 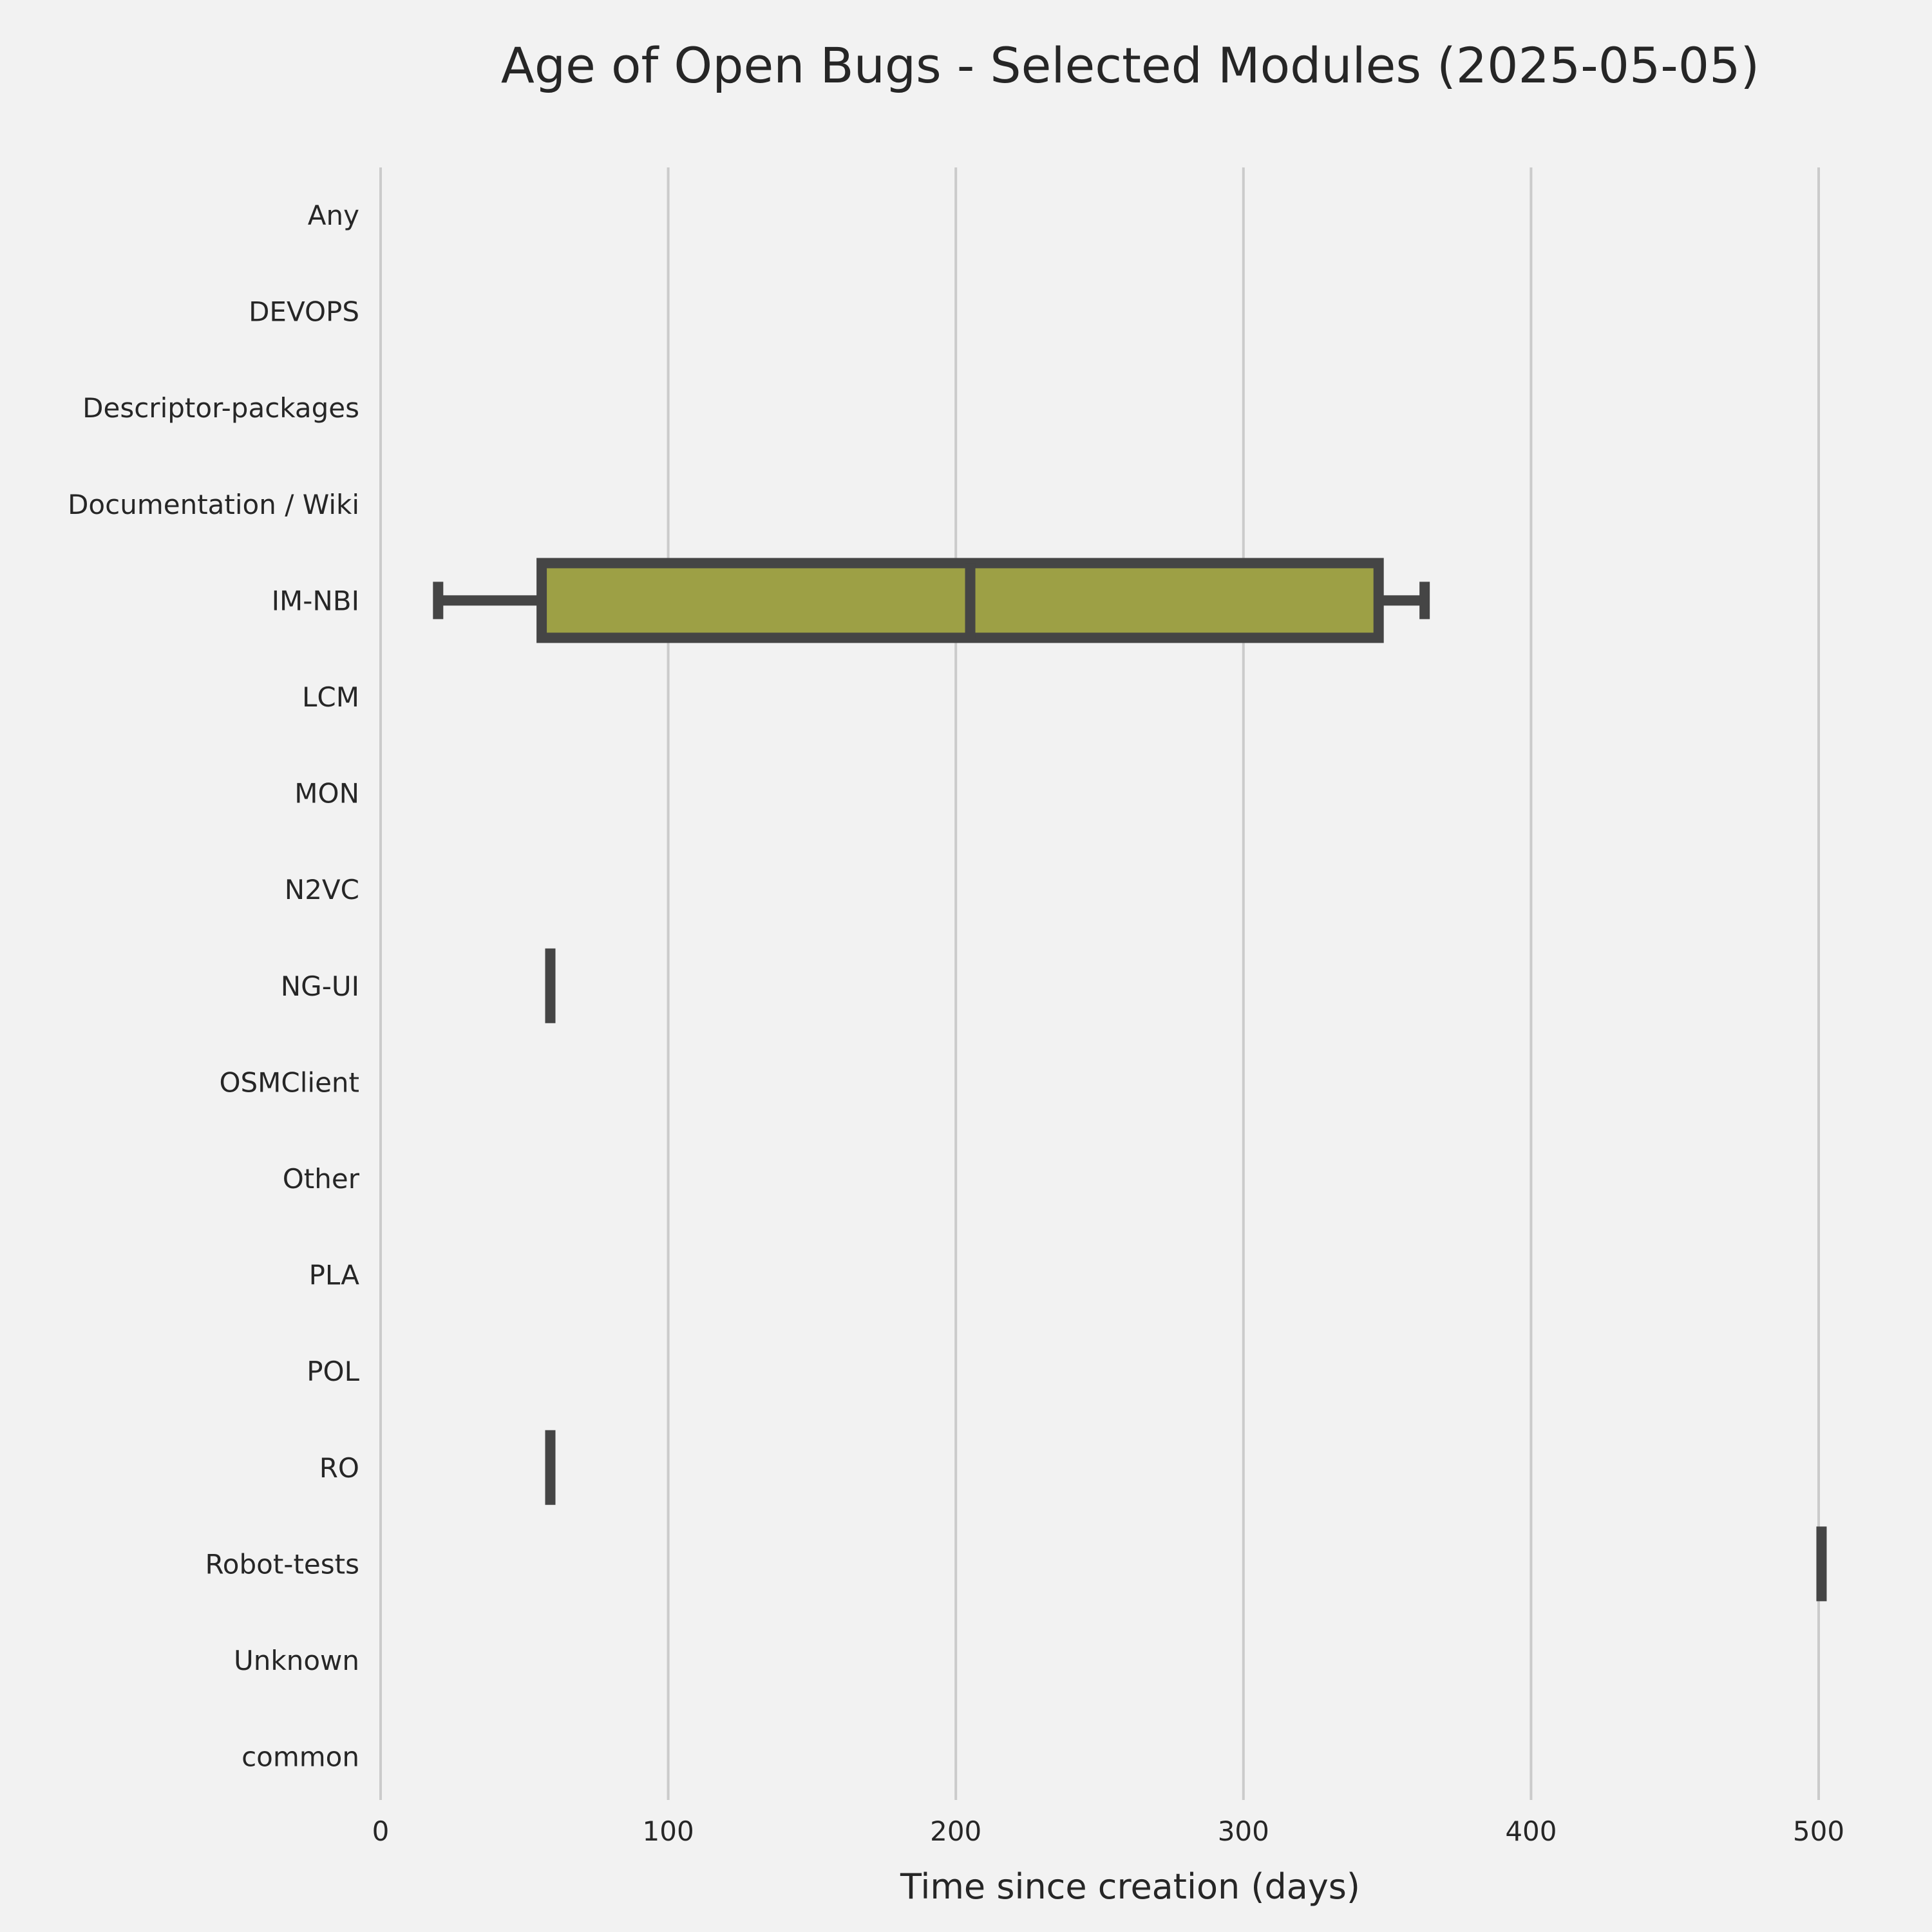 I want to click on x-tick-label-0: 0, so click(x=381, y=1831).